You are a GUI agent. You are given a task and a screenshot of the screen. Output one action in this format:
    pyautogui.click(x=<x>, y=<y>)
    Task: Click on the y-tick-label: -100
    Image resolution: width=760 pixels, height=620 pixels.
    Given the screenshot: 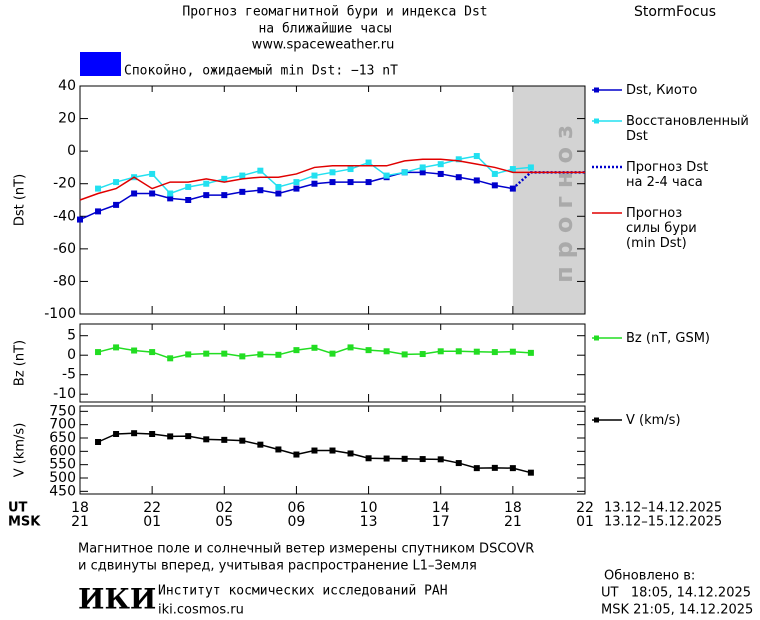 What is the action you would take?
    pyautogui.click(x=60, y=314)
    